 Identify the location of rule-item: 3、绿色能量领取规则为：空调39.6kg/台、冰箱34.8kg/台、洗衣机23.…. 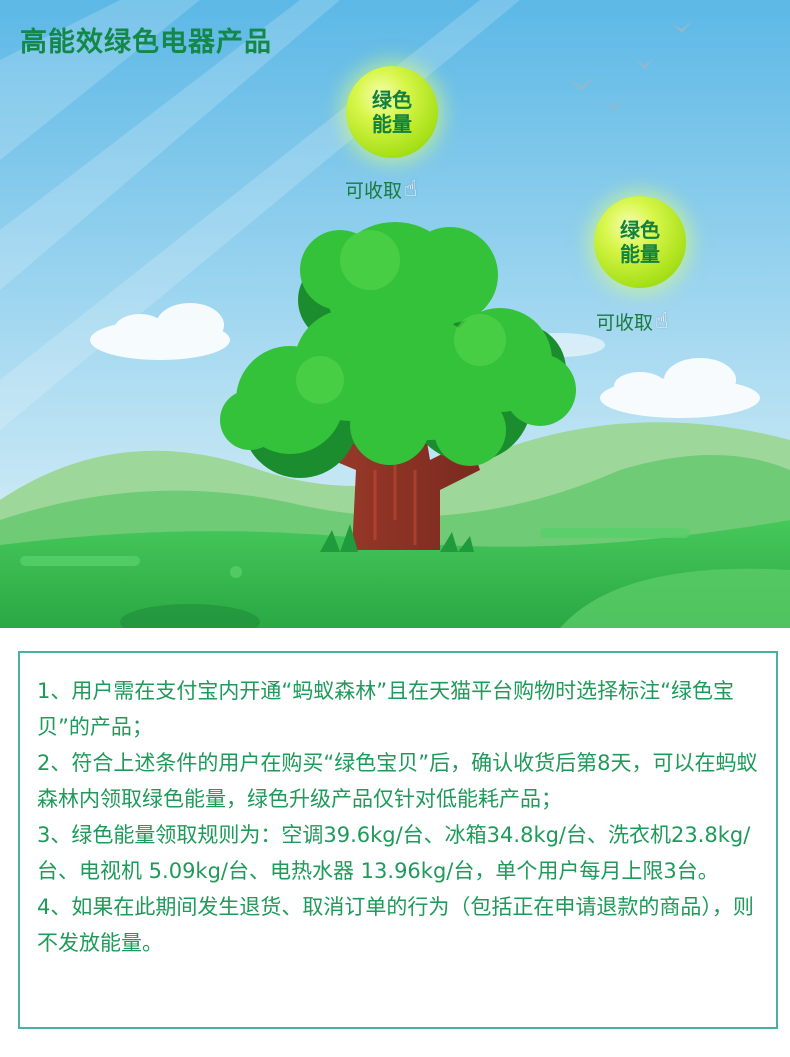
(394, 853).